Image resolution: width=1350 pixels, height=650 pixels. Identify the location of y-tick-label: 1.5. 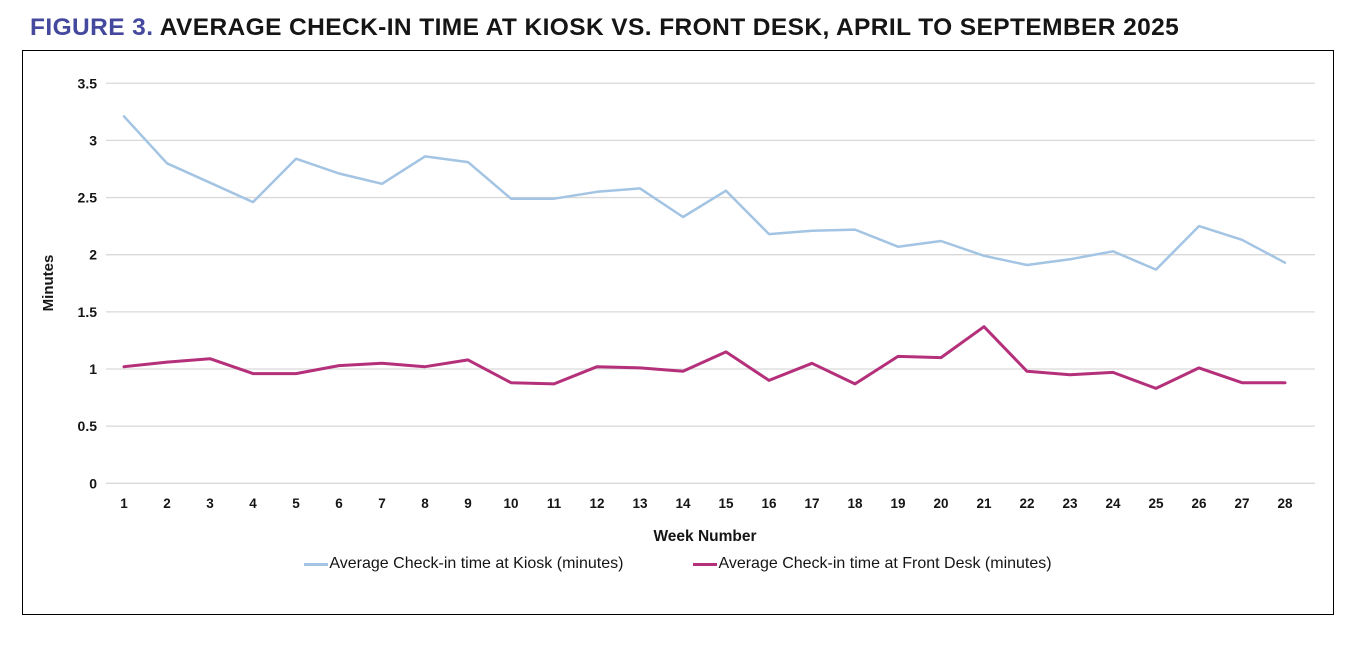
(88, 312).